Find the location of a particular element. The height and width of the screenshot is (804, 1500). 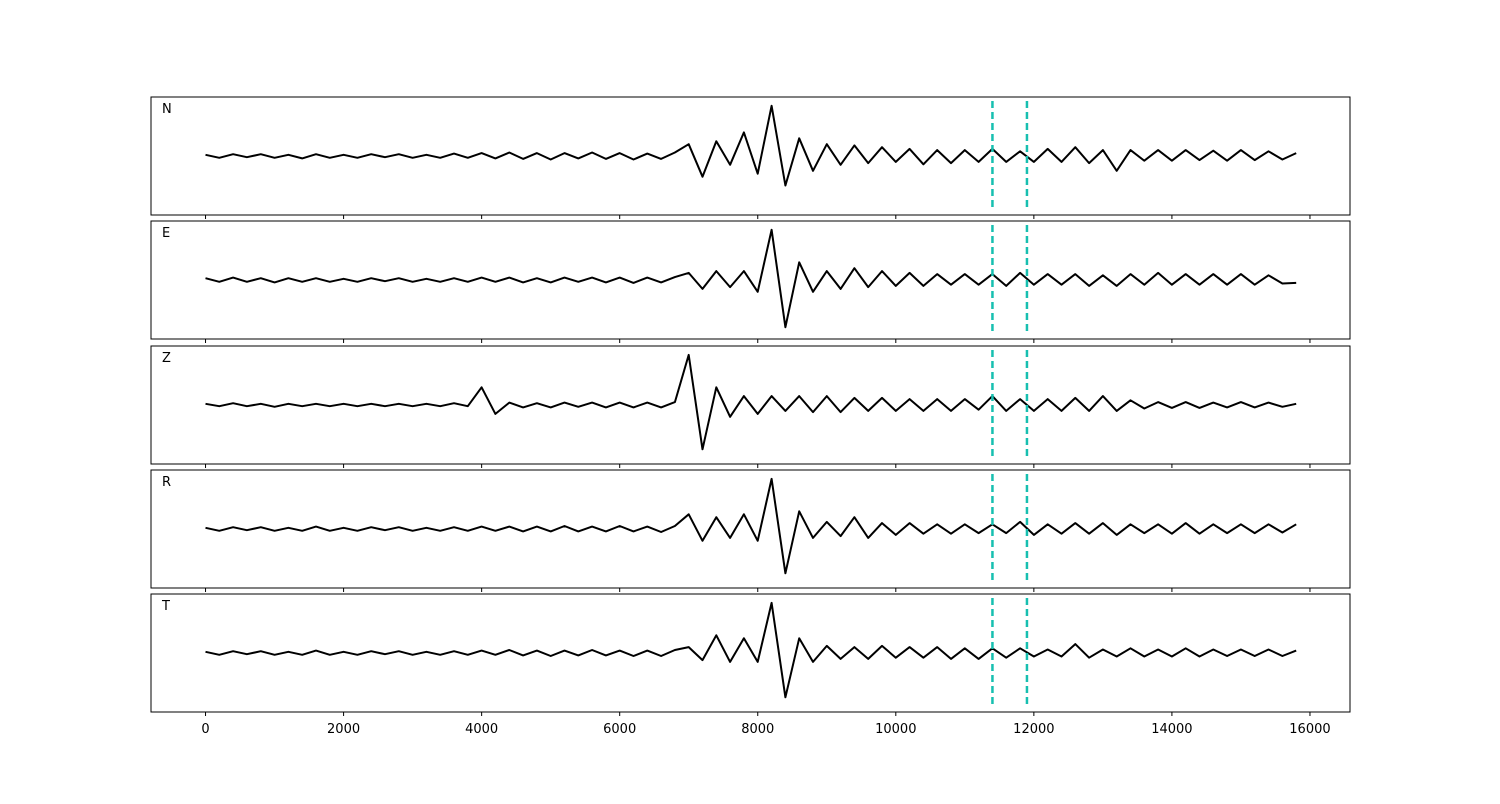

x-tick-label: 12000 is located at coordinates (1033, 729).